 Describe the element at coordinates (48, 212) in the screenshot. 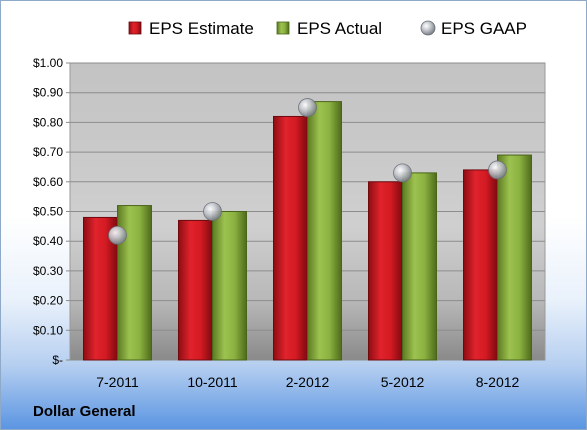

I see `y-tick-label: $0.50` at that location.